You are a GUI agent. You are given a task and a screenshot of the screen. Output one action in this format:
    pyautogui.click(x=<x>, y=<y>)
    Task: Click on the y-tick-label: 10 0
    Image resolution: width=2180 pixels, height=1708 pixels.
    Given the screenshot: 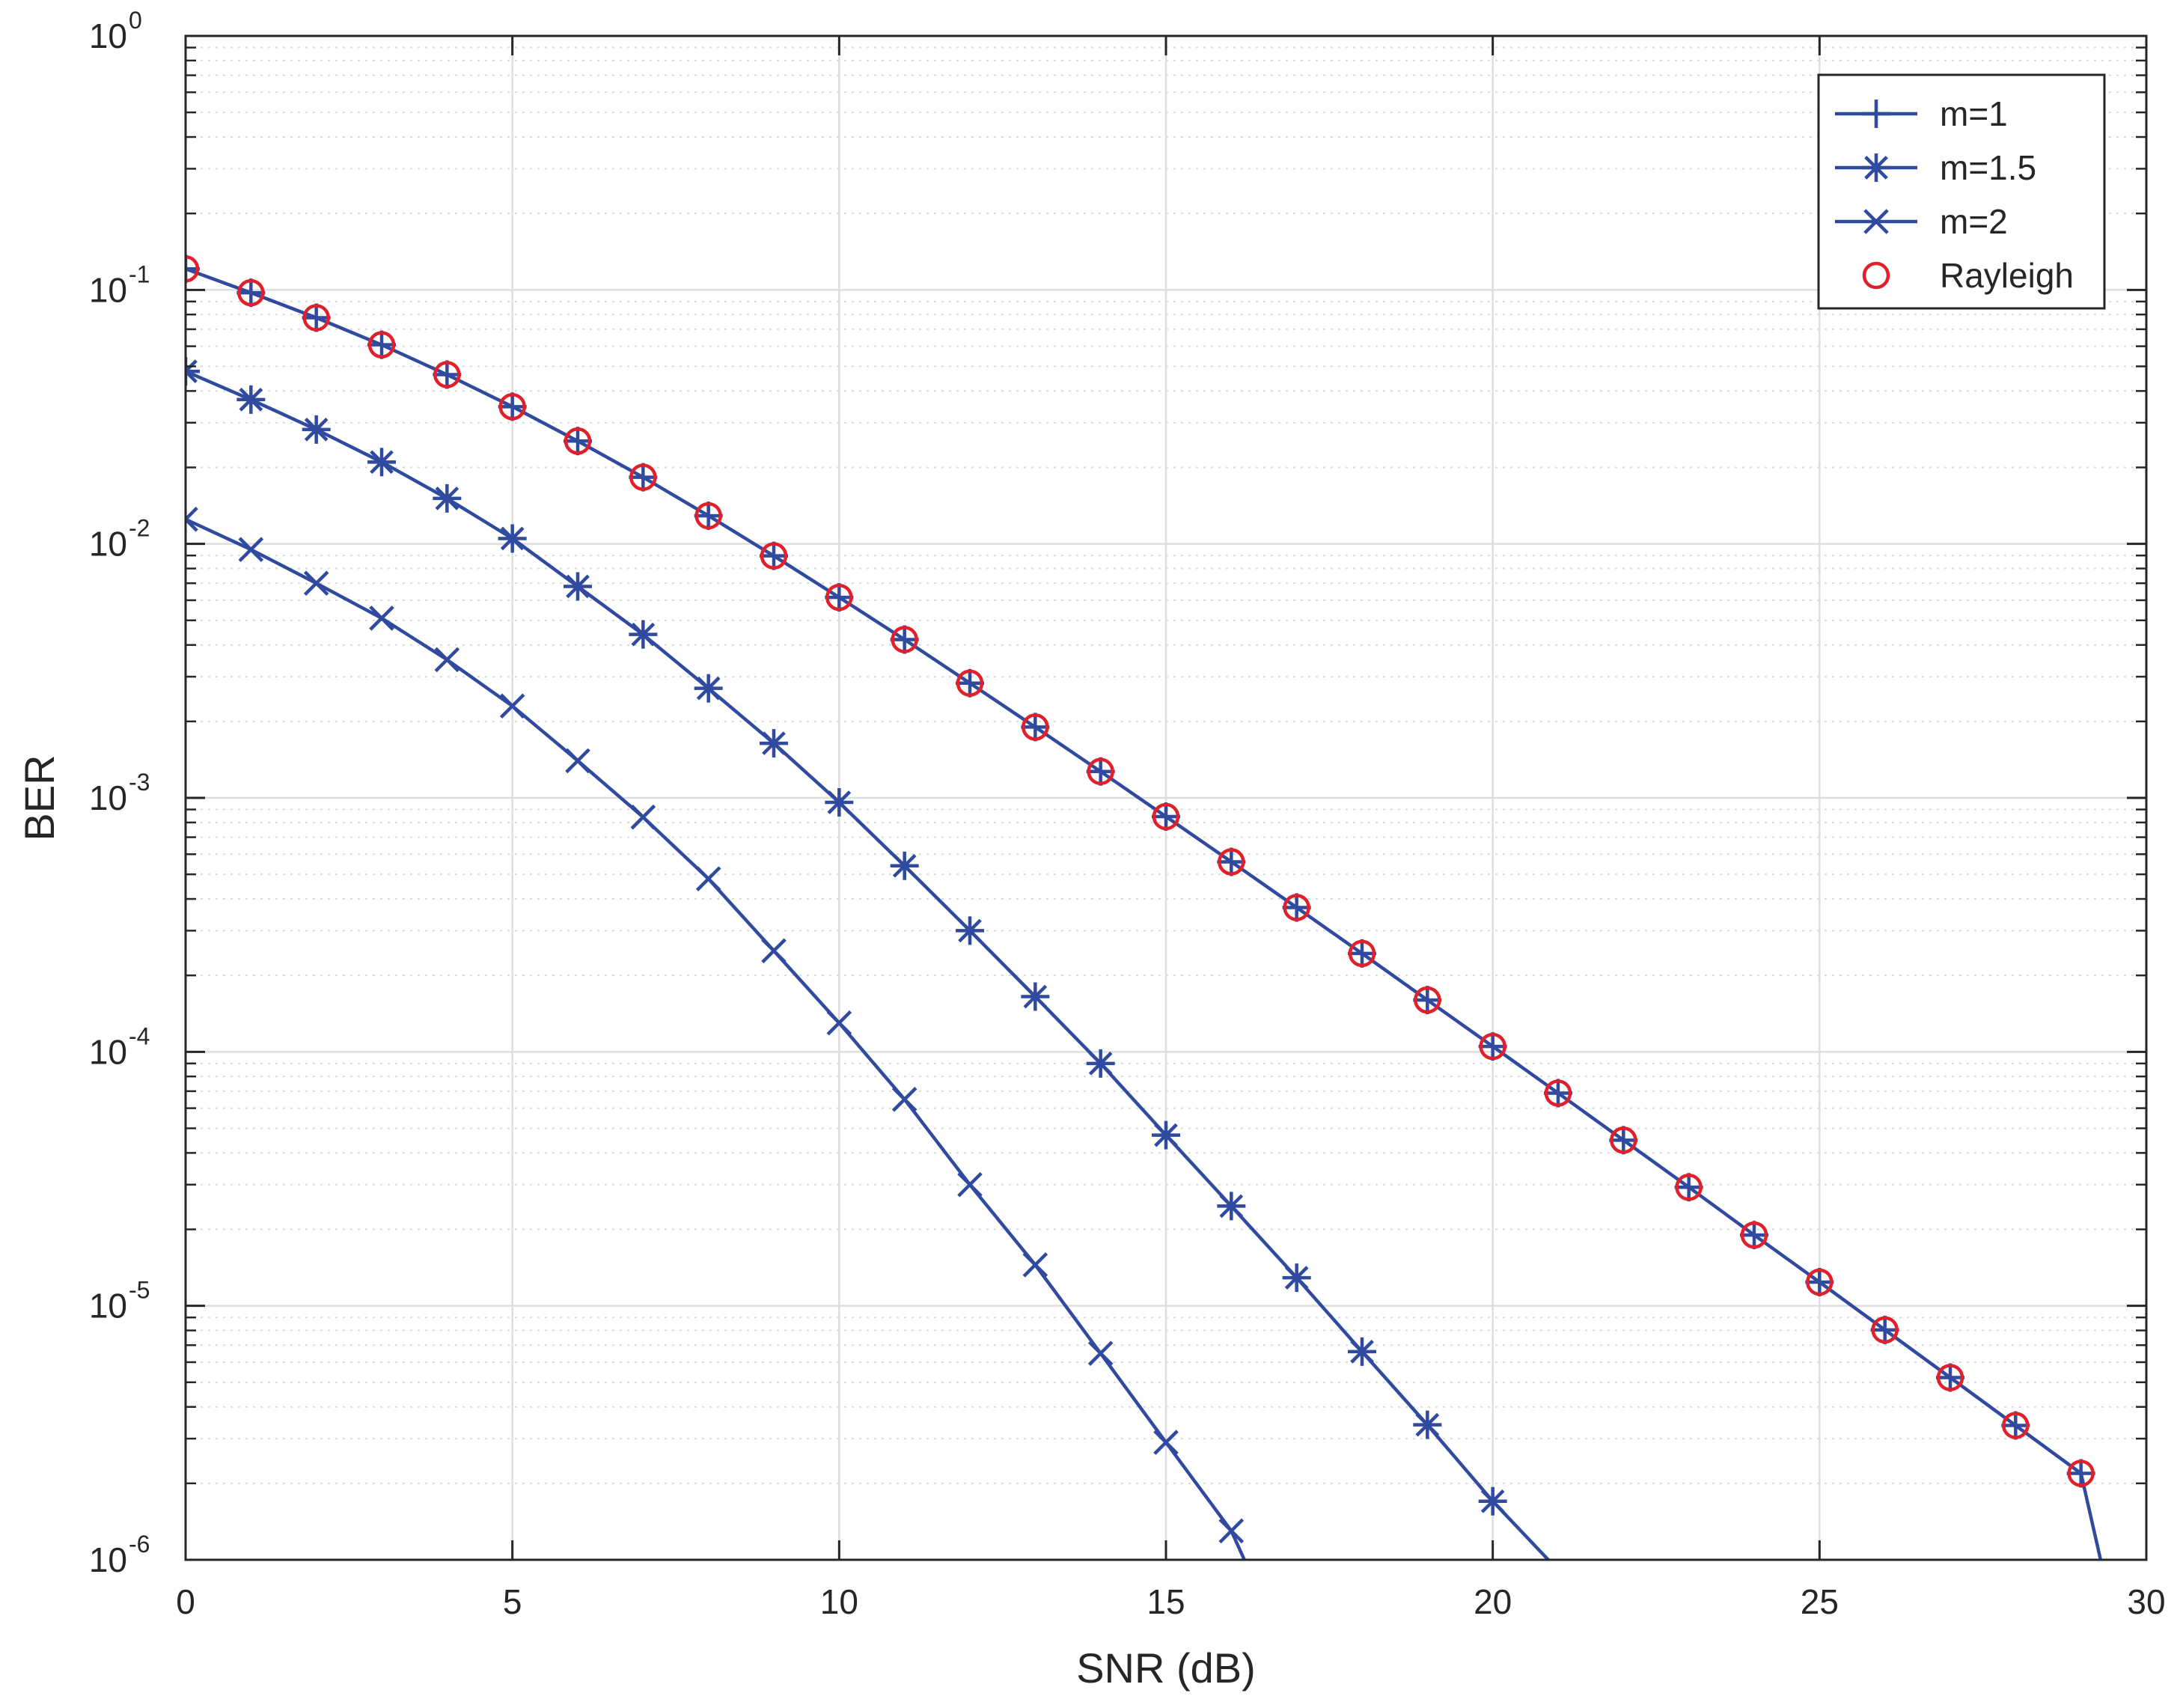 What is the action you would take?
    pyautogui.click(x=115, y=31)
    